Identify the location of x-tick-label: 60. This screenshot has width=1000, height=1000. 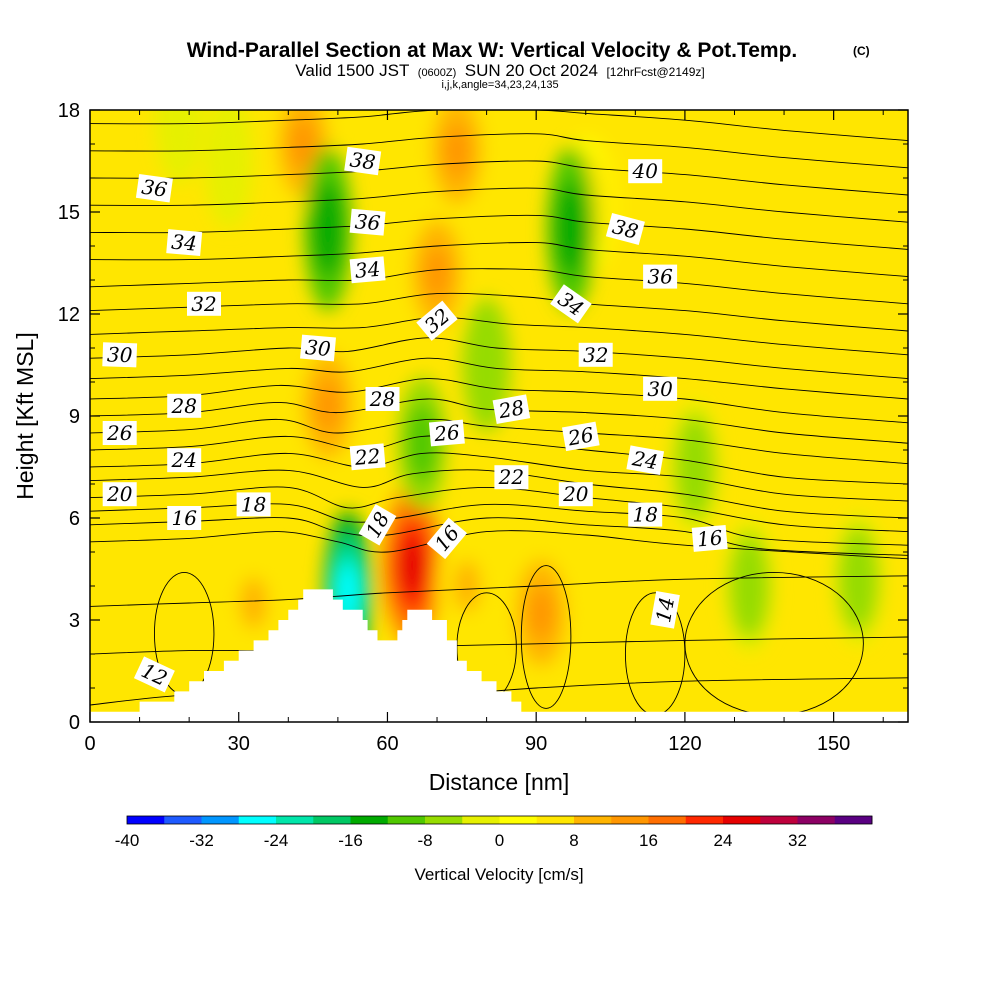
(387, 744).